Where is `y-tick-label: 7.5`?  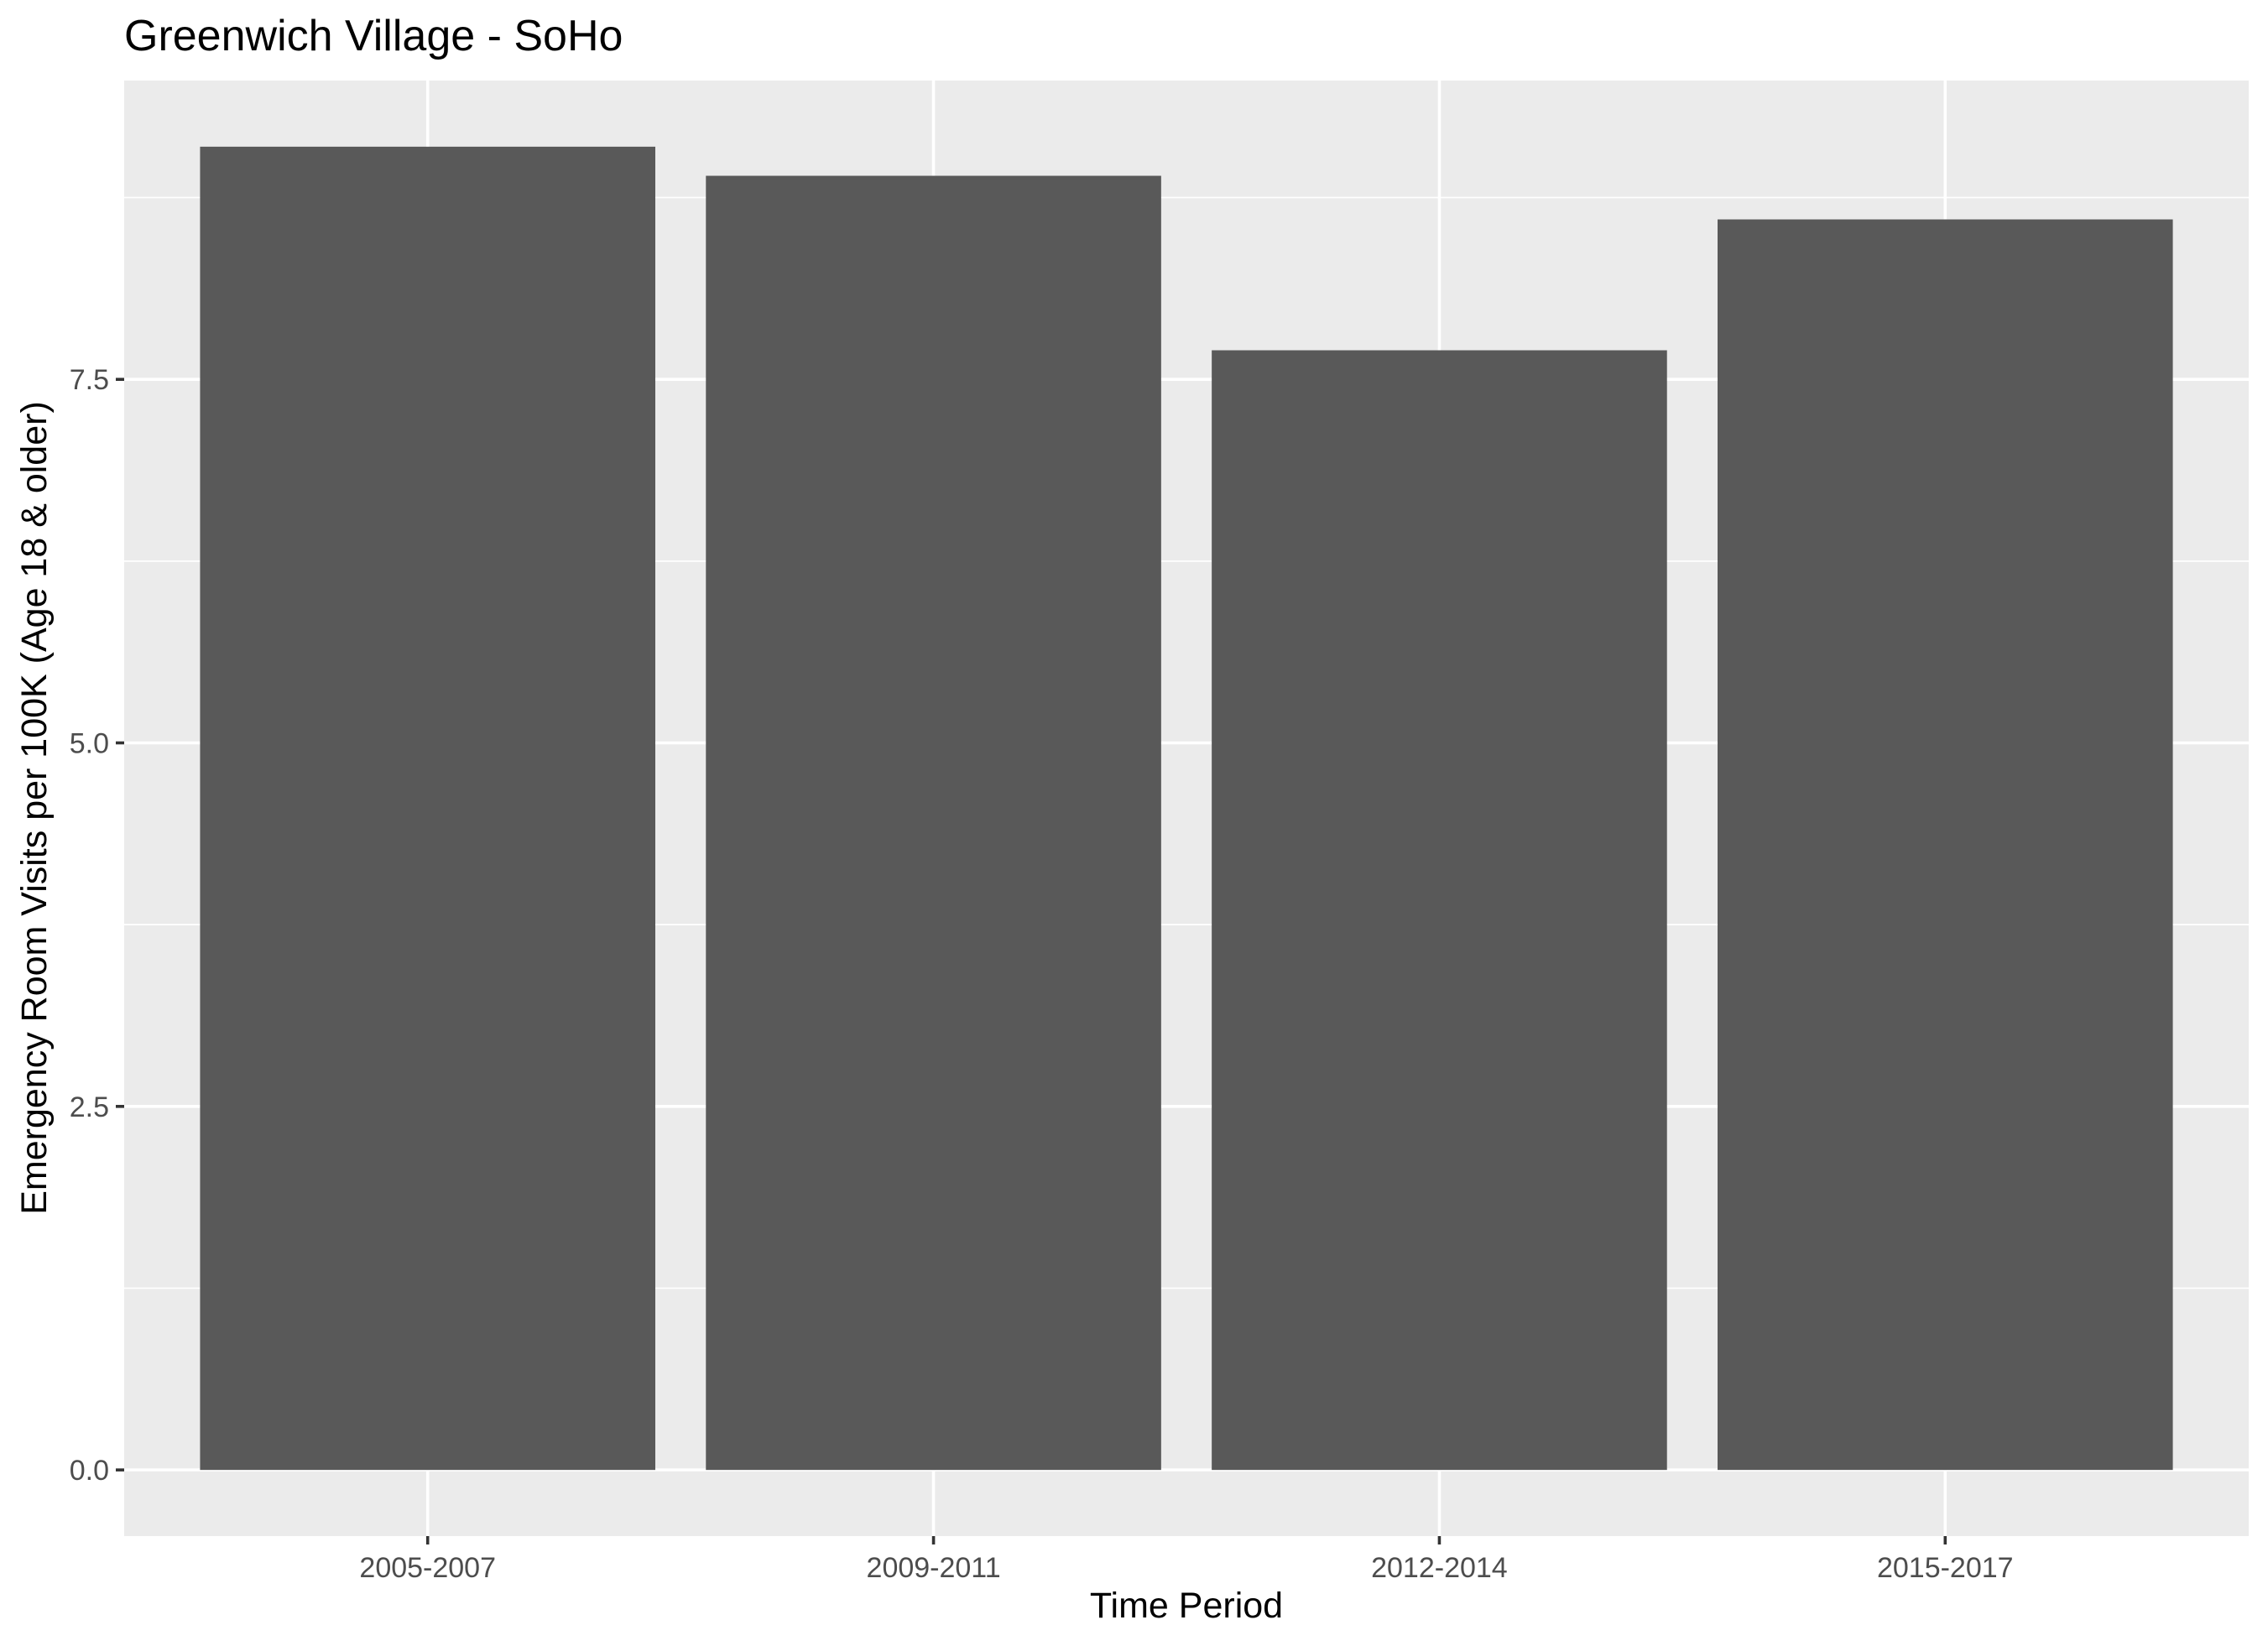
y-tick-label: 7.5 is located at coordinates (89, 380).